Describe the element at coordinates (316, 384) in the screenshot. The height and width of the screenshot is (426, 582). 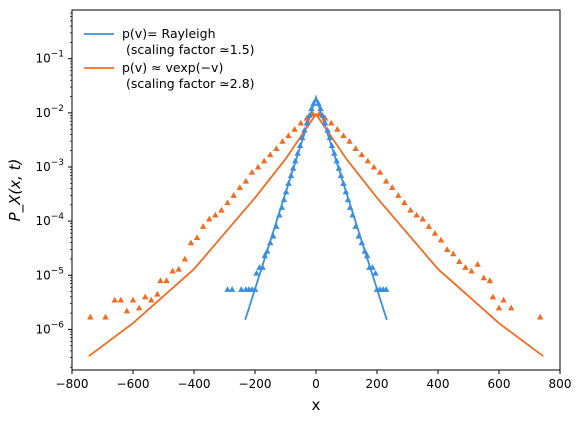
I see `x-tick-label: 0` at that location.